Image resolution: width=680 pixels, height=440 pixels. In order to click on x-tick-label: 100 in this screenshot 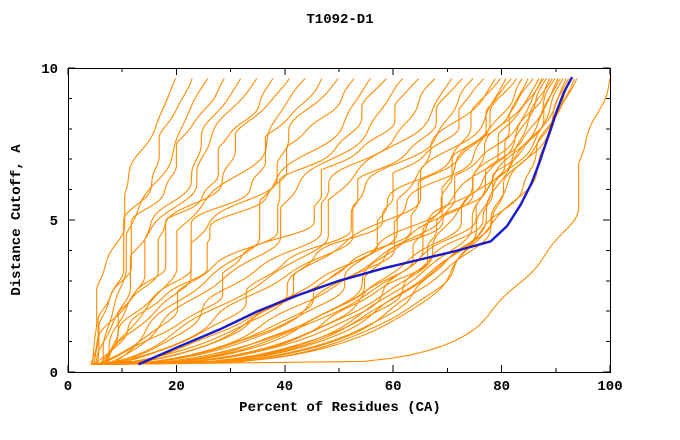, I will do `click(609, 387)`.